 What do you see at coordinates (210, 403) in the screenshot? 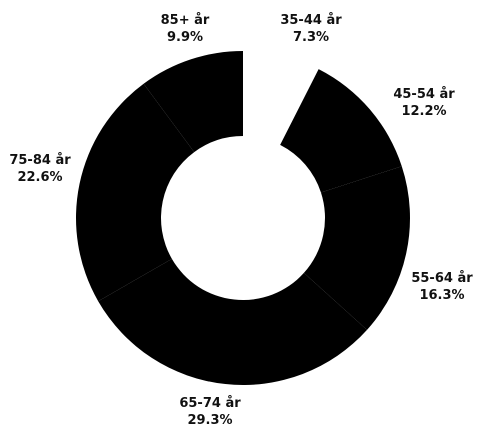
I see `slice-label-65-74-r: 65-74 år` at bounding box center [210, 403].